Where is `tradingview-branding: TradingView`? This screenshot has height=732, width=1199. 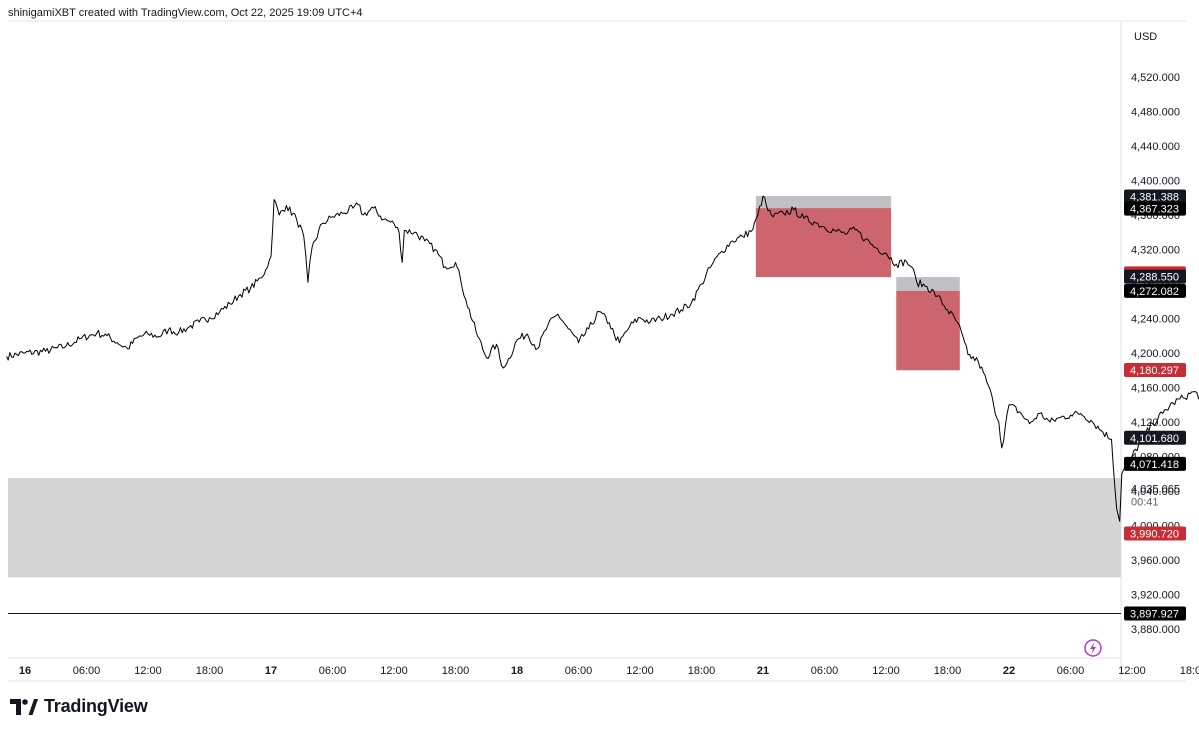
tradingview-branding: TradingView is located at coordinates (79, 706).